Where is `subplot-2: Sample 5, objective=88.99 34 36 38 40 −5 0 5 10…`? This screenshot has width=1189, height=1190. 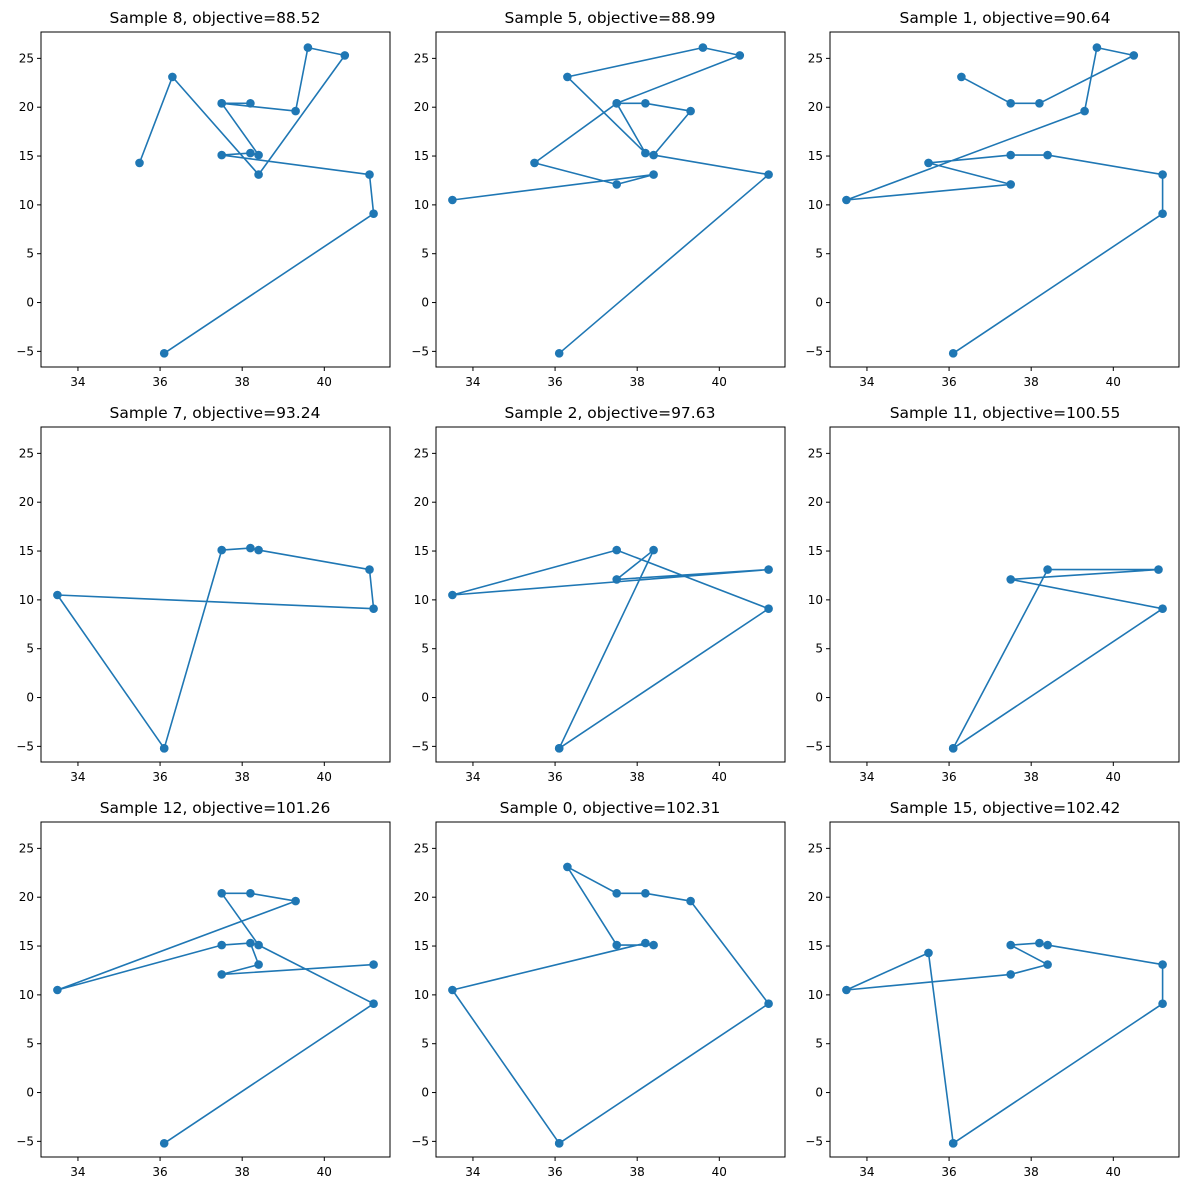
subplot-2: Sample 5, objective=88.99 34 36 38 40 −5 0 5 10… is located at coordinates (598, 199).